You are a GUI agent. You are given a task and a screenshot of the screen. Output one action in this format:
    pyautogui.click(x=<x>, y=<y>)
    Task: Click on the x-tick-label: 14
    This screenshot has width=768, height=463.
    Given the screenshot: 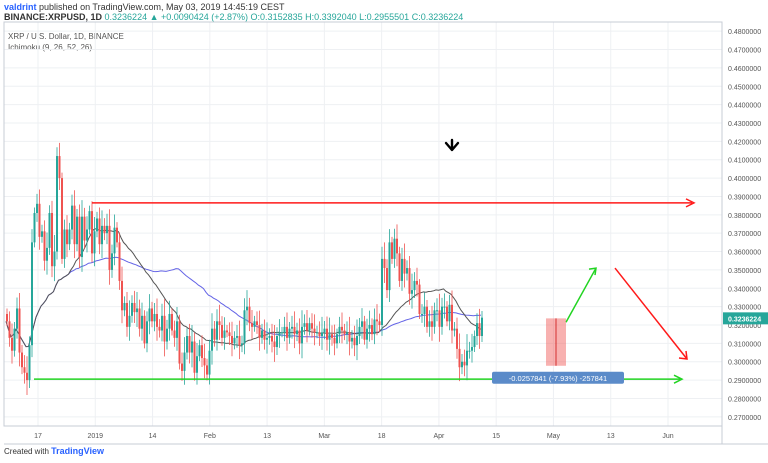 What is the action you would take?
    pyautogui.click(x=153, y=436)
    